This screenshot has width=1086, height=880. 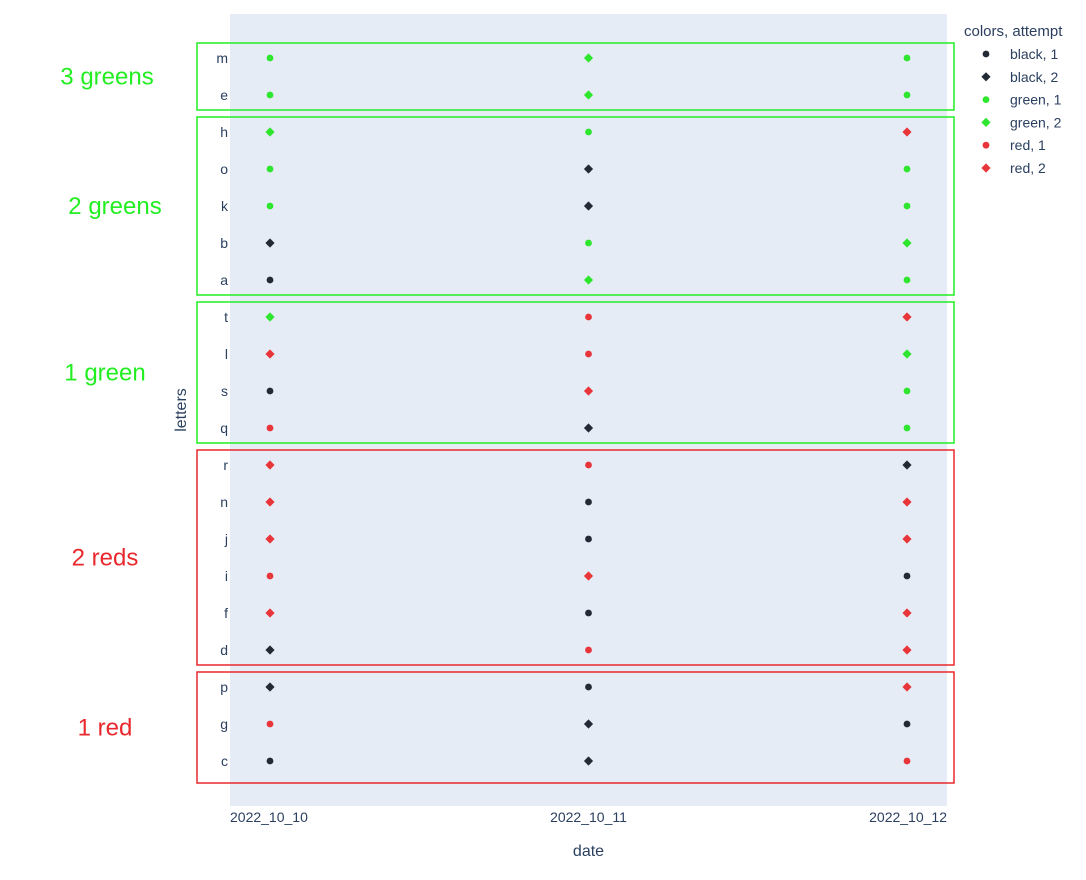 What do you see at coordinates (224, 724) in the screenshot?
I see `y-tick-label: g` at bounding box center [224, 724].